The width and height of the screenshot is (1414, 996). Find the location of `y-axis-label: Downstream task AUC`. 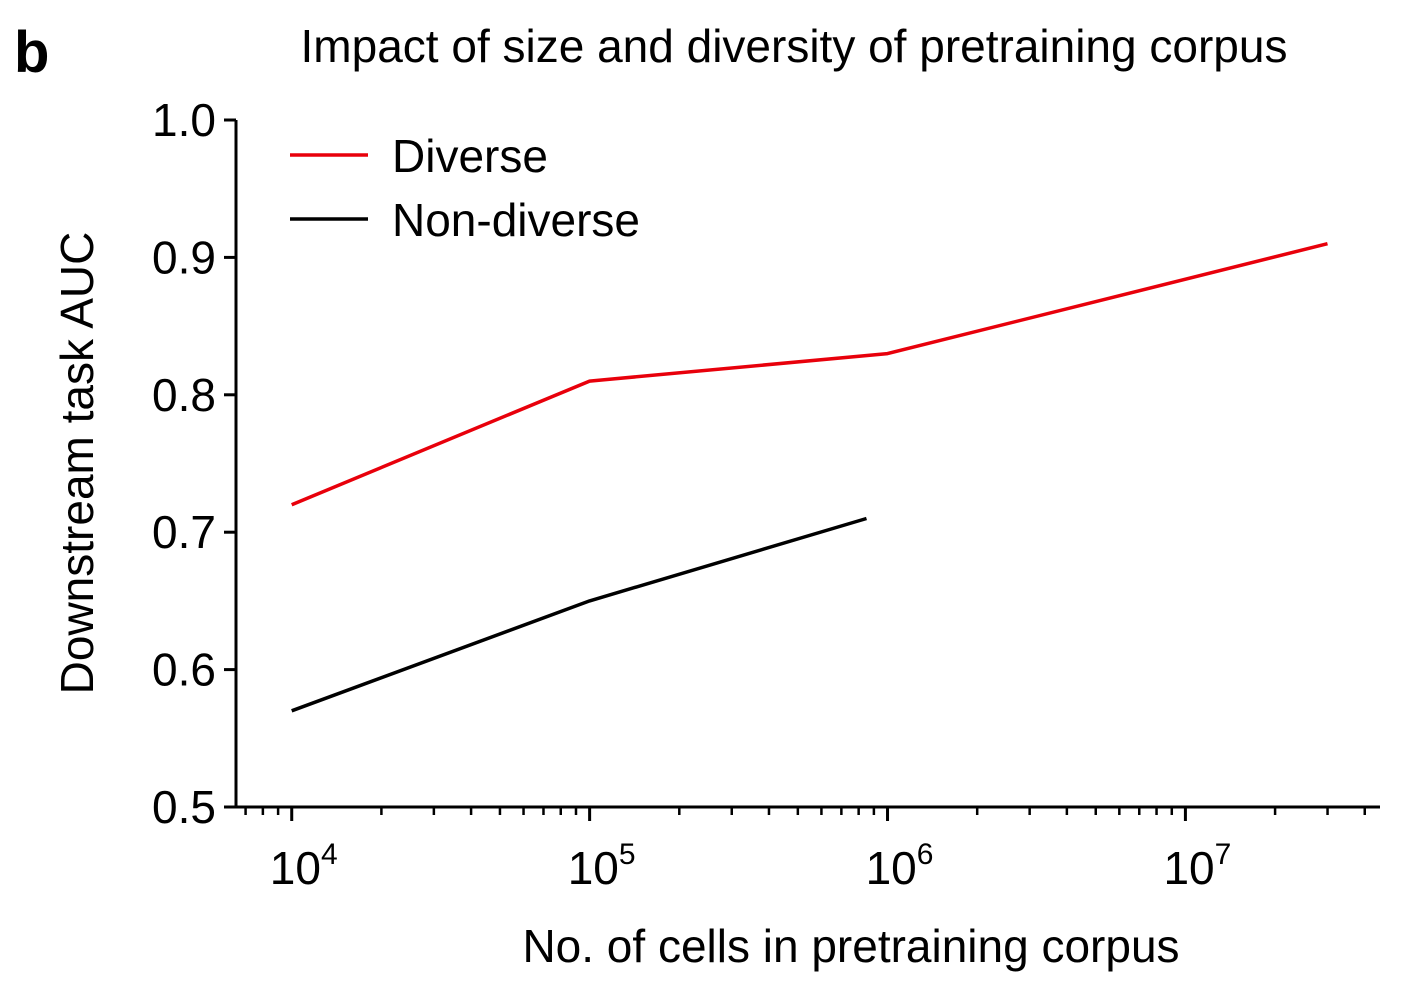

y-axis-label: Downstream task AUC is located at coordinates (77, 463).